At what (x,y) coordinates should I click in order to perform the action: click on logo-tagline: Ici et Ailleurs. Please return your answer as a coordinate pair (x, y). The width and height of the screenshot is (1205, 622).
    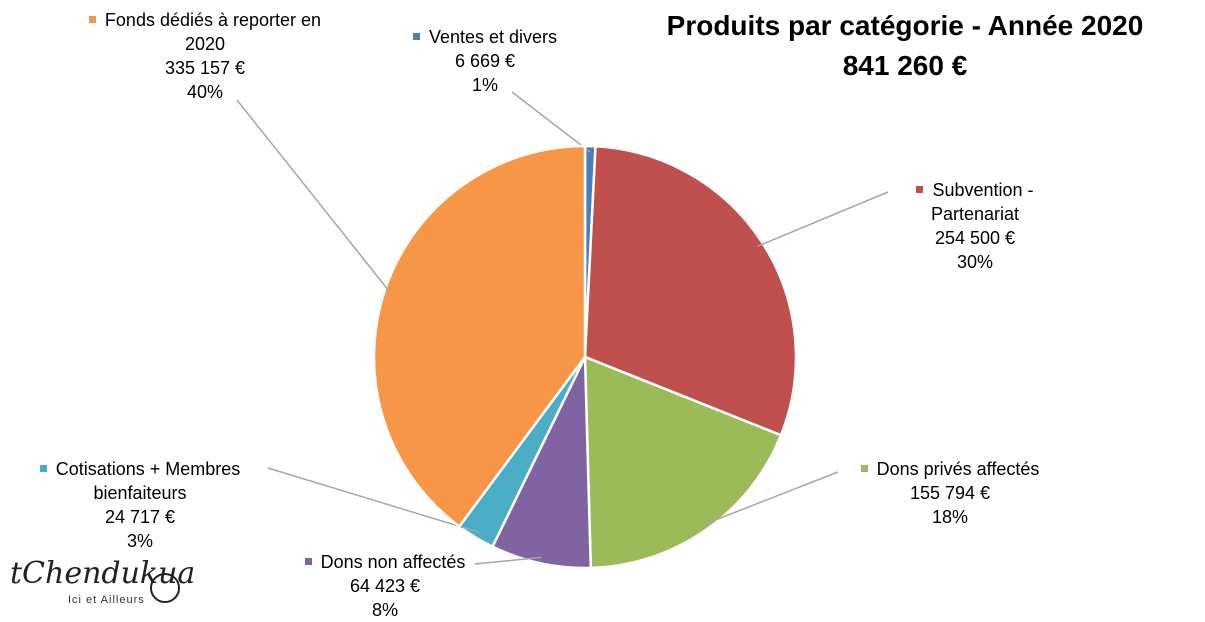
    Looking at the image, I should click on (106, 600).